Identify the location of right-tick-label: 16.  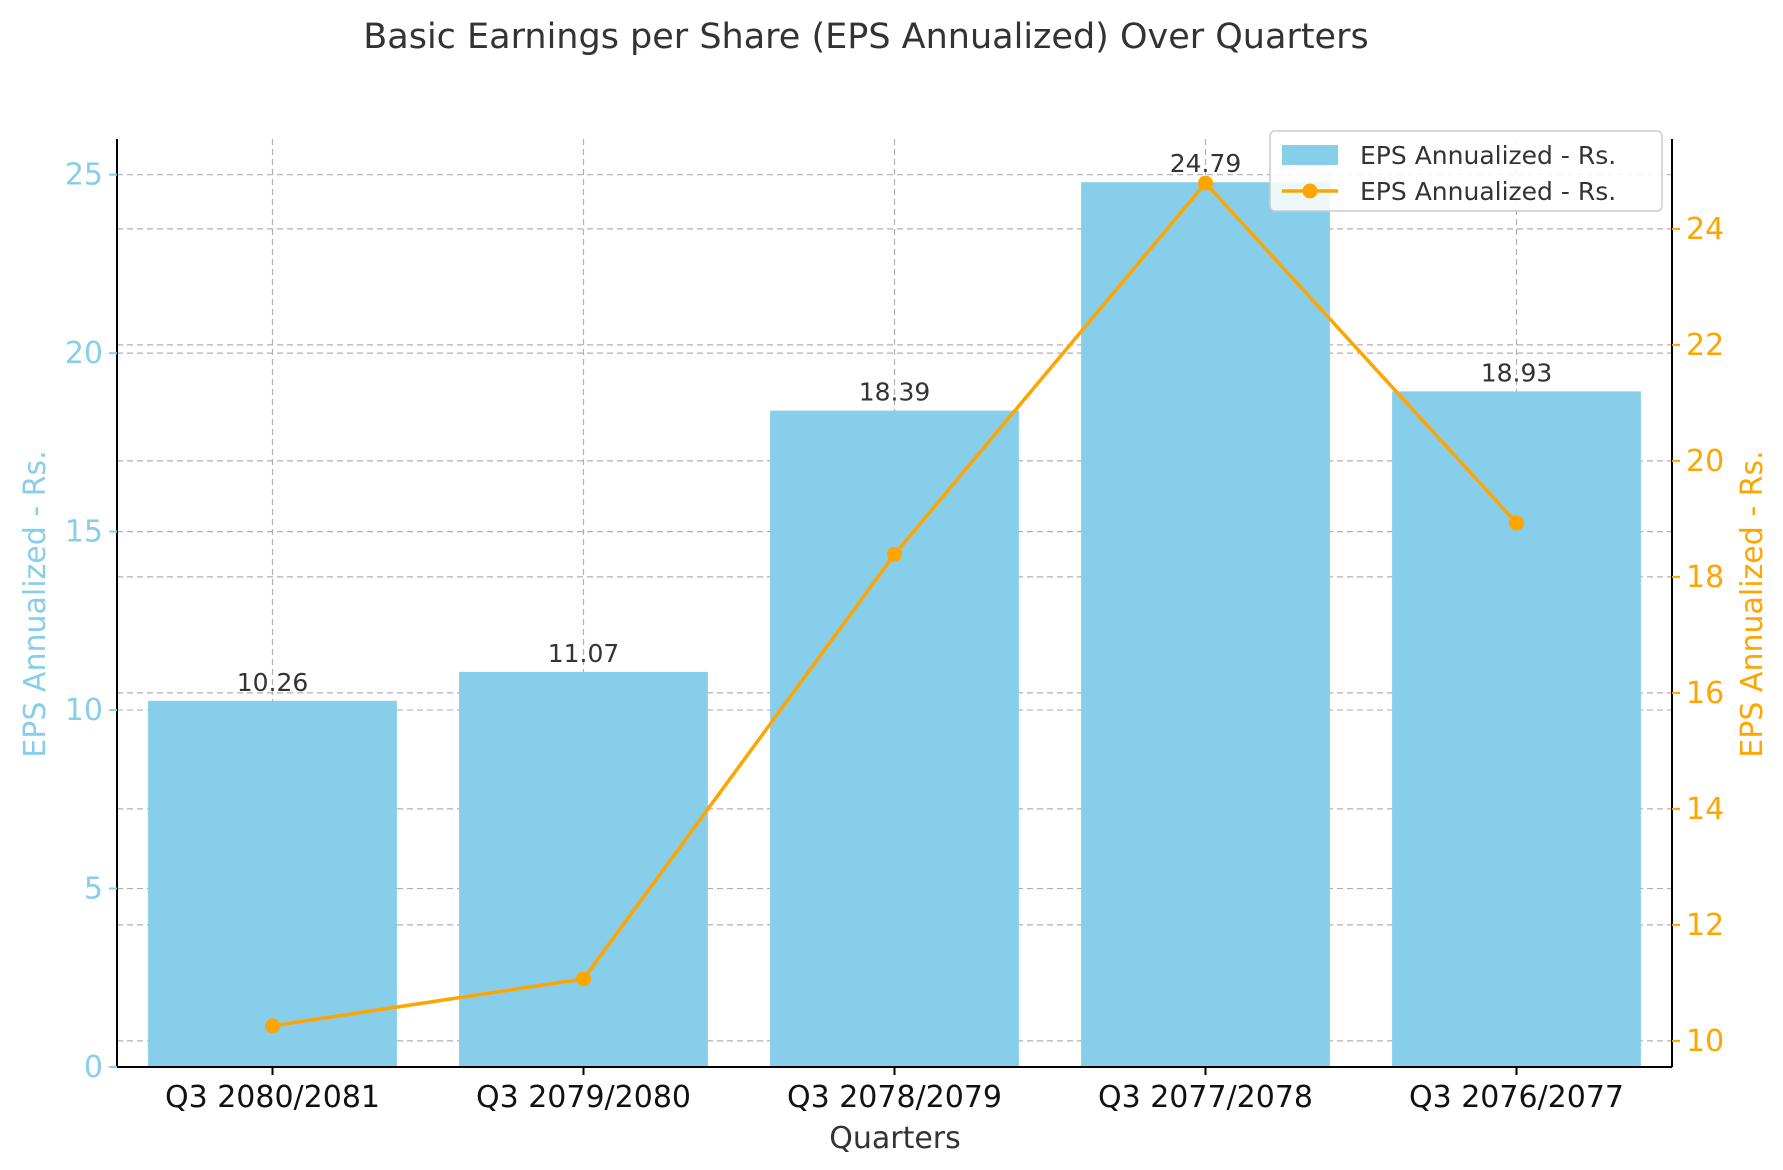
(1705, 693).